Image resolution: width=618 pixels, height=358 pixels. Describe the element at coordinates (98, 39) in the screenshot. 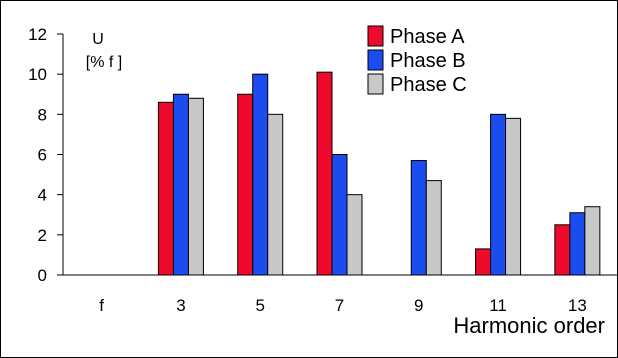

I see `y-axis-title-symbol: U` at that location.